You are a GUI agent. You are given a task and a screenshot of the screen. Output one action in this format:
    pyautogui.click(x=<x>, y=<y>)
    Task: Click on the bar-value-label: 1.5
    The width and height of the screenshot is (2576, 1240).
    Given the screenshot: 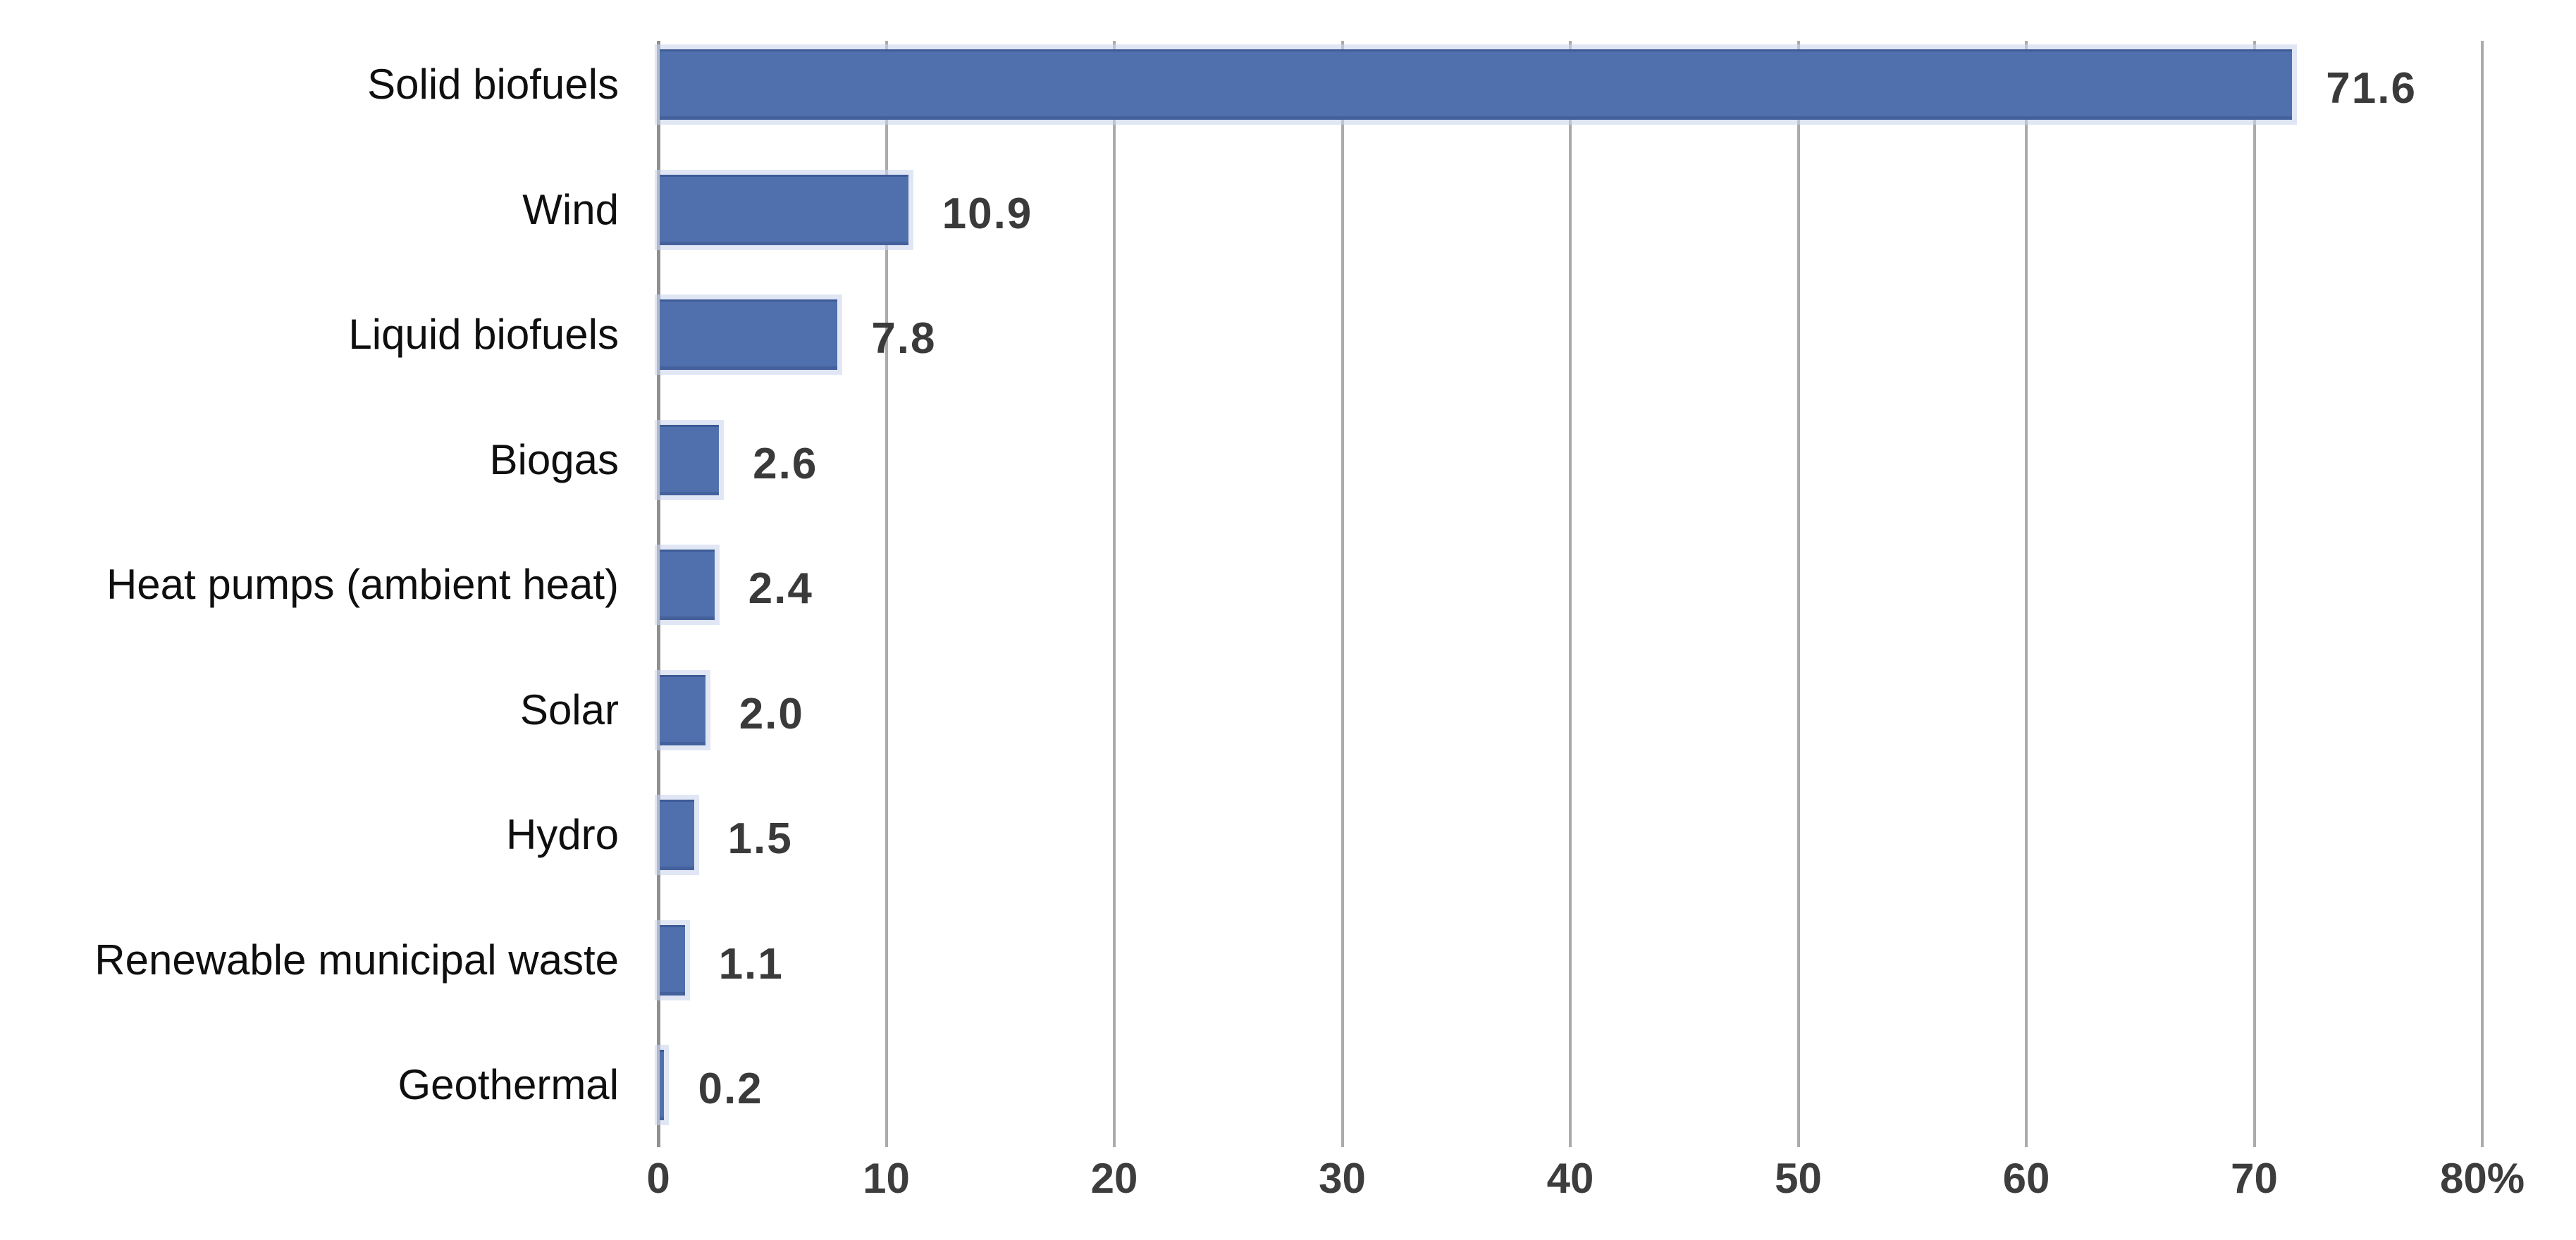 What is the action you would take?
    pyautogui.click(x=760, y=839)
    